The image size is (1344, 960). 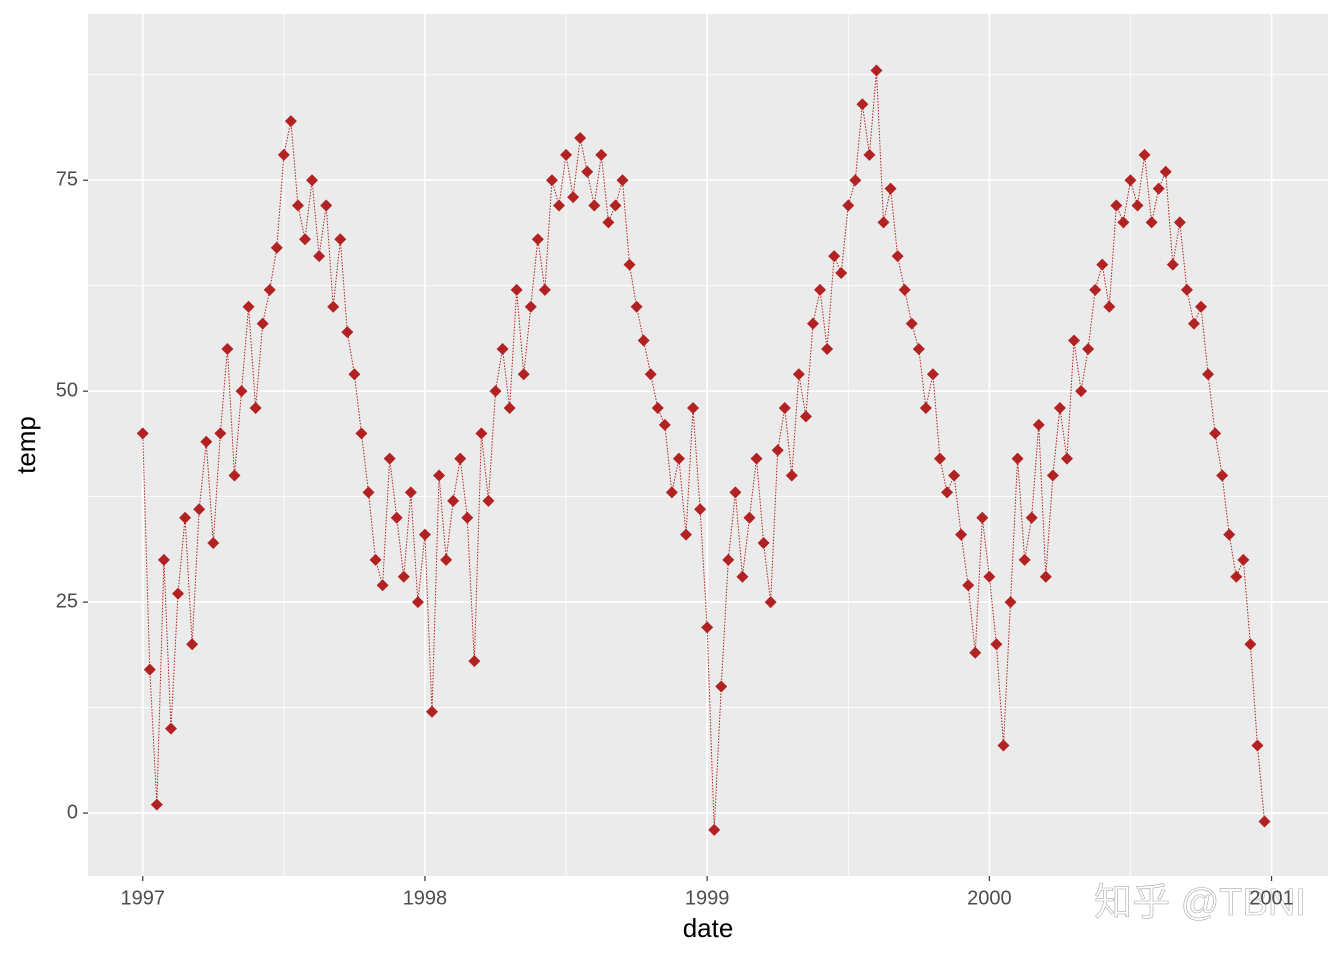 What do you see at coordinates (67, 390) in the screenshot?
I see `y-tick-label: 50` at bounding box center [67, 390].